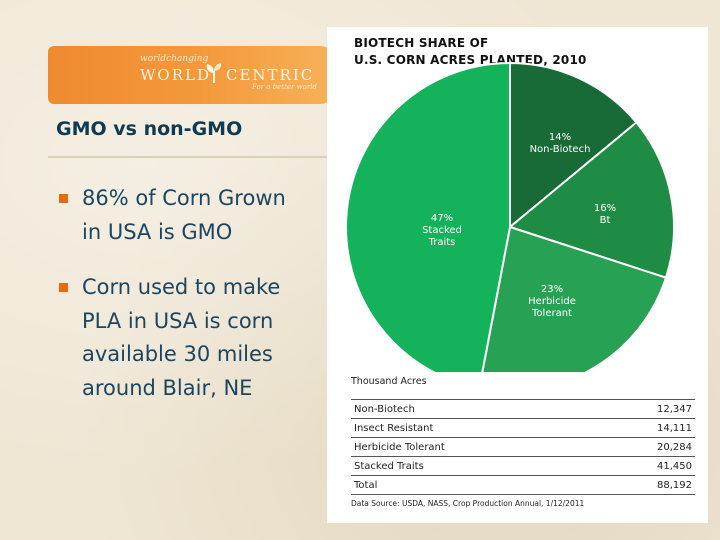  I want to click on logo-word-centric: CENTRIC, so click(270, 75).